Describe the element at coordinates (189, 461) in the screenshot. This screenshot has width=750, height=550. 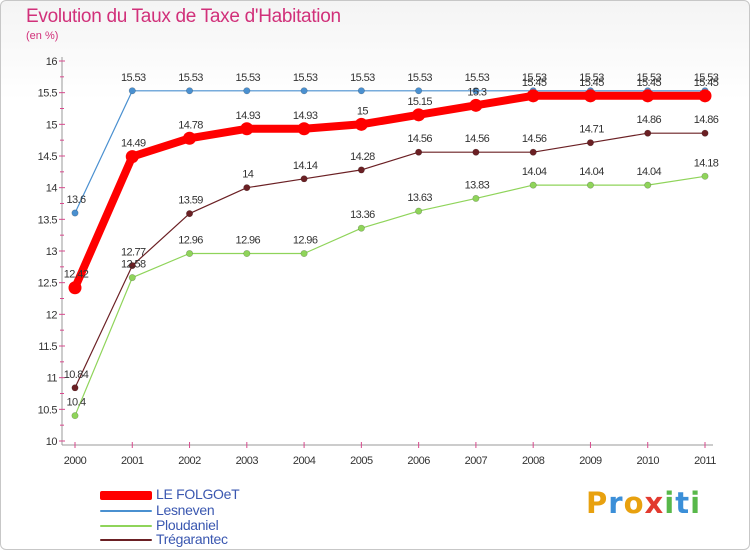
I see `x-tick-label: 2002` at that location.